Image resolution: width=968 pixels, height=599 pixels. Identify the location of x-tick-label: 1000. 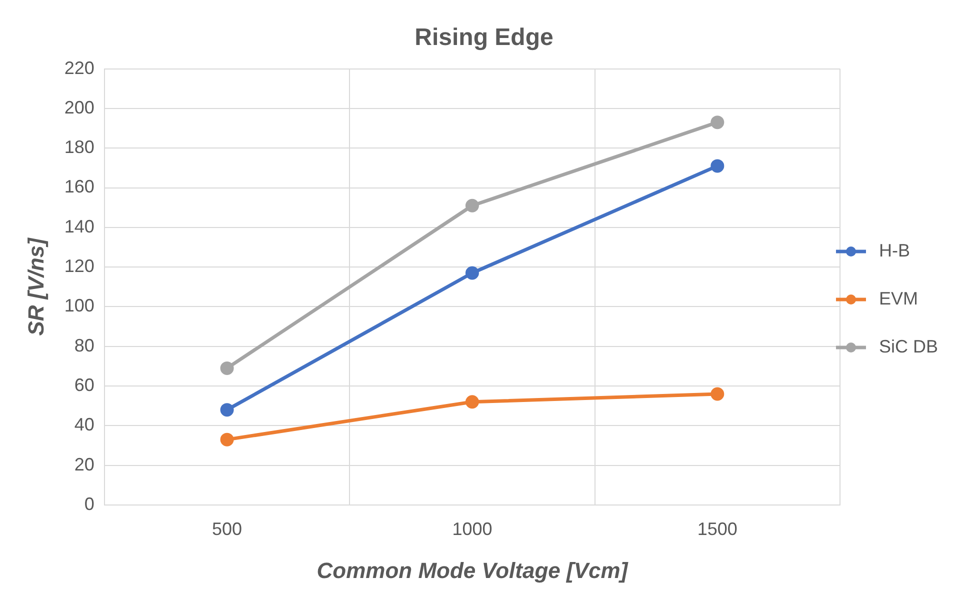
(472, 528).